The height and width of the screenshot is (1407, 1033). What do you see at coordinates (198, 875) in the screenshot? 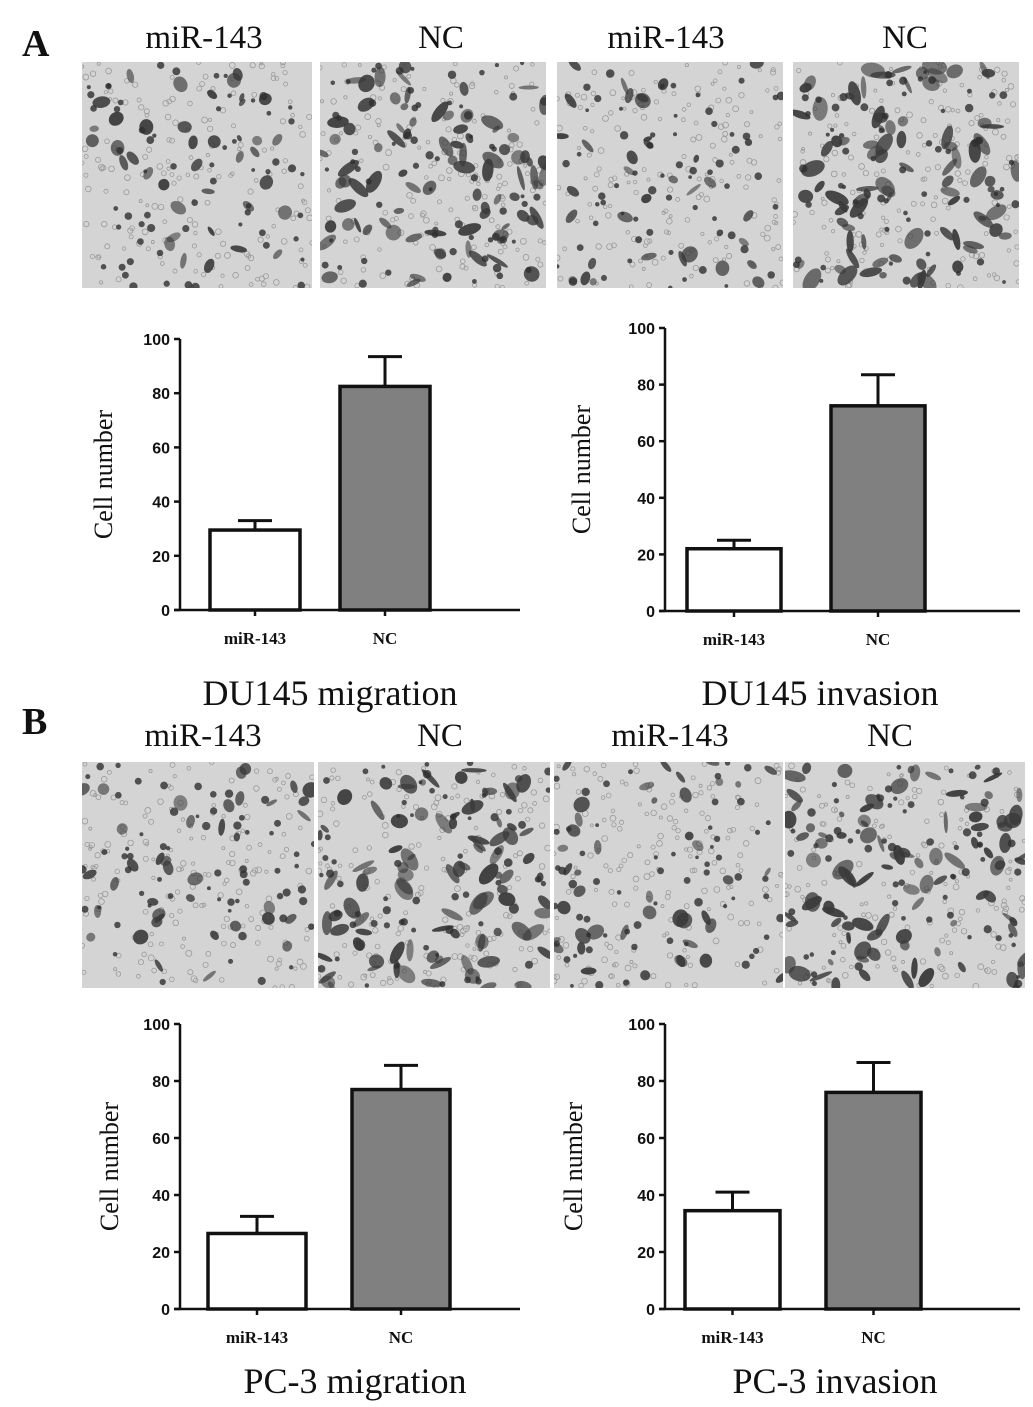
I see `micrograph-pc3-migration-mir143` at bounding box center [198, 875].